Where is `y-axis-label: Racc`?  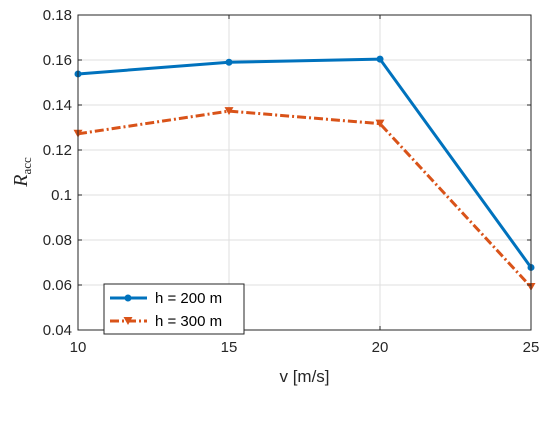
y-axis-label: Racc is located at coordinates (22, 172).